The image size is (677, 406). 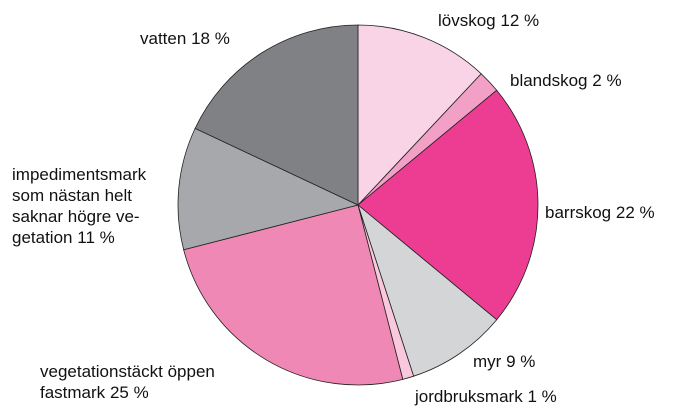 What do you see at coordinates (487, 361) in the screenshot?
I see `category-name: myr` at bounding box center [487, 361].